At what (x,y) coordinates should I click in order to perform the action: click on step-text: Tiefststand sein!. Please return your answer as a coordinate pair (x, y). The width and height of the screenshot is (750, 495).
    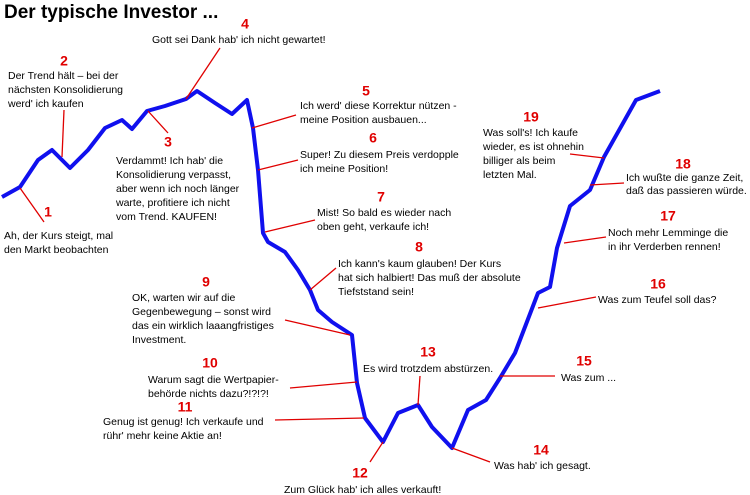
    Looking at the image, I should click on (376, 292).